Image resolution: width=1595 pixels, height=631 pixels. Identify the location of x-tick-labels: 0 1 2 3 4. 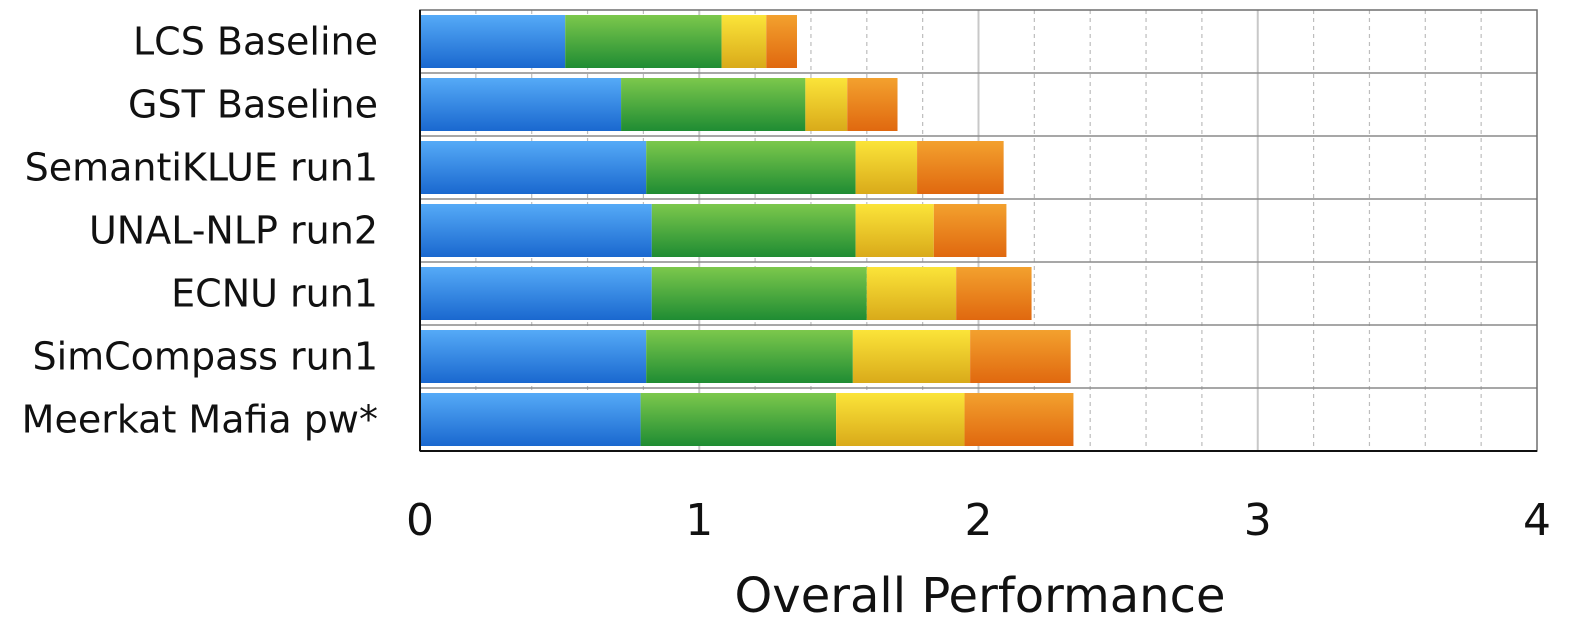
(978, 520).